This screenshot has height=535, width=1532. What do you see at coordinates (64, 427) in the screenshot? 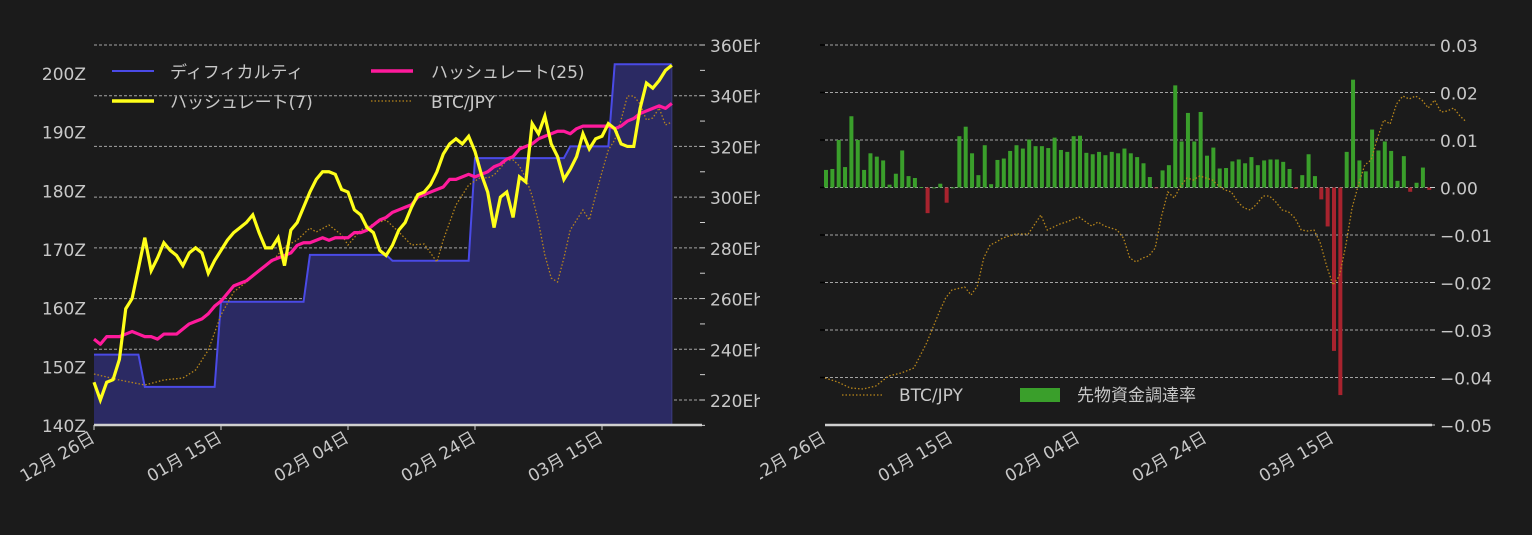
I see `y-left-tick-label: 140Z` at bounding box center [64, 427].